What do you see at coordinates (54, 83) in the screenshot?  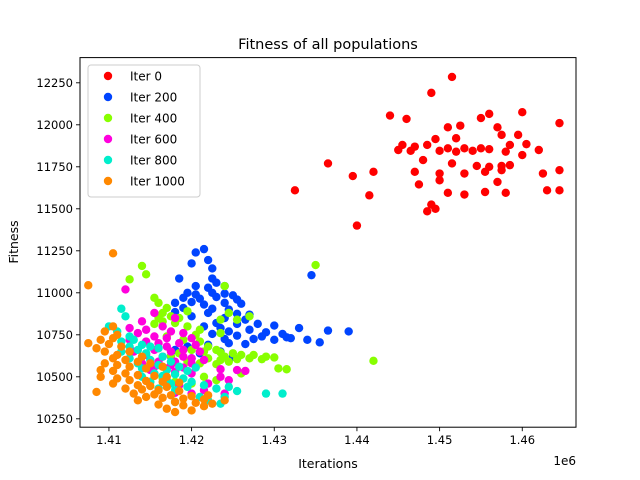 I see `y-tick-label: 12250` at bounding box center [54, 83].